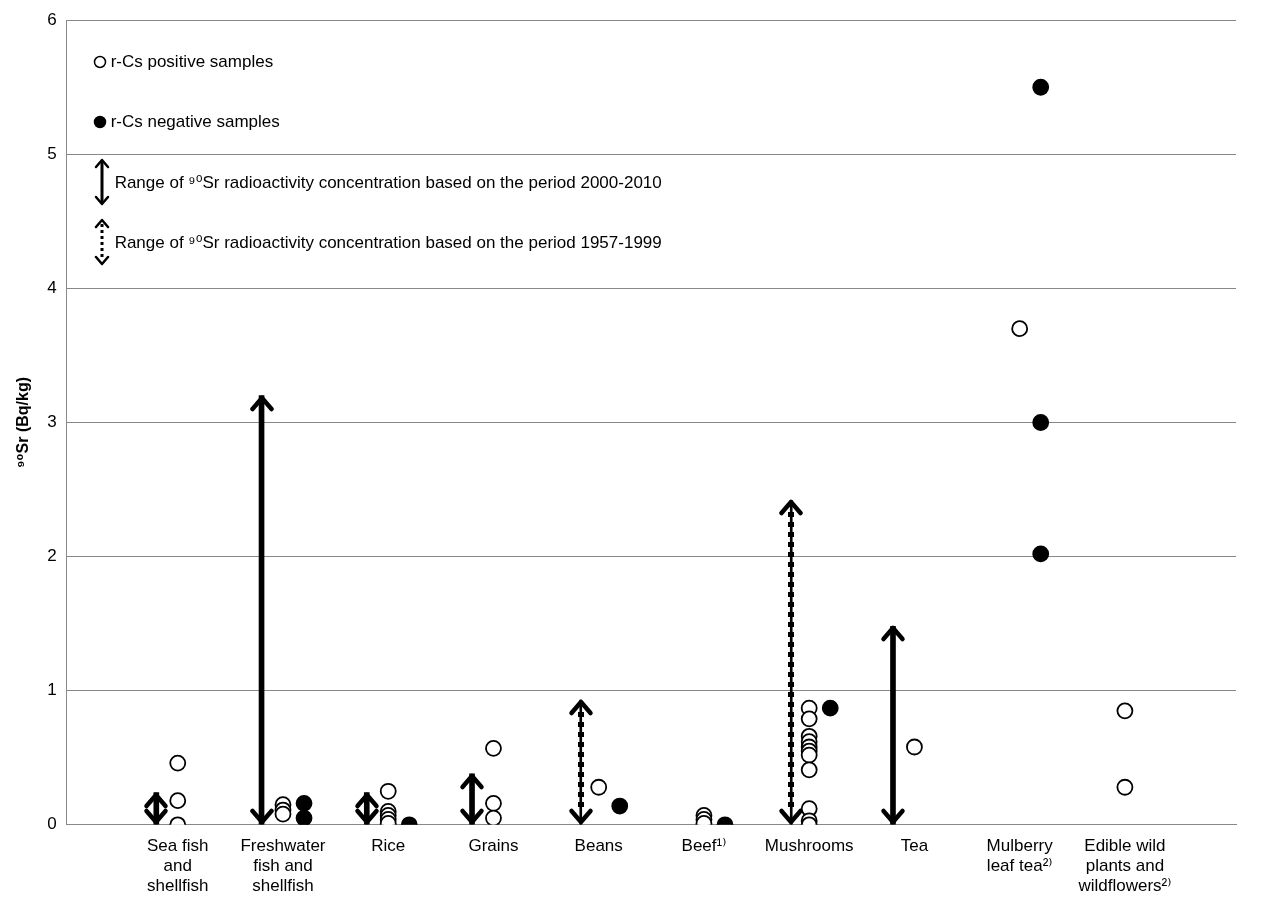 Image resolution: width=1276 pixels, height=904 pixels. Describe the element at coordinates (23, 422) in the screenshot. I see `y-axis-title: ⁹⁰Sr (Bq/kg)` at that location.